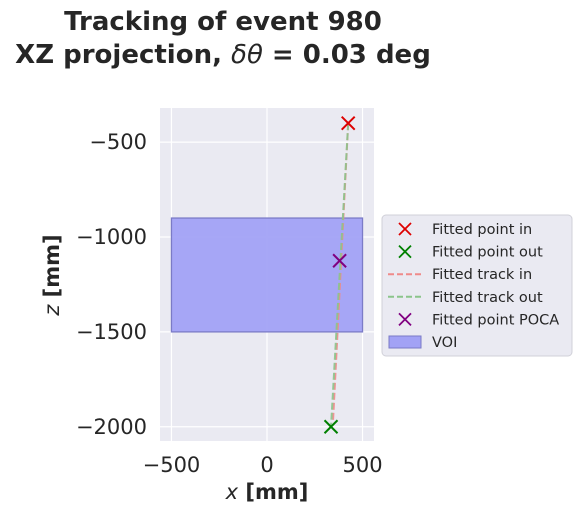  What do you see at coordinates (495, 320) in the screenshot?
I see `legend-label: Fitted point POCA` at bounding box center [495, 320].